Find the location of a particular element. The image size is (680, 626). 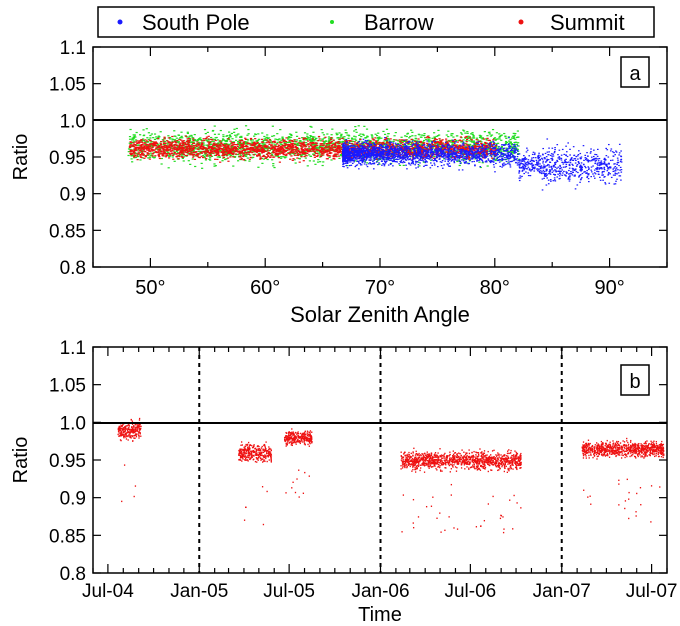

legend: South Pole Barrow Summit is located at coordinates (376, 22).